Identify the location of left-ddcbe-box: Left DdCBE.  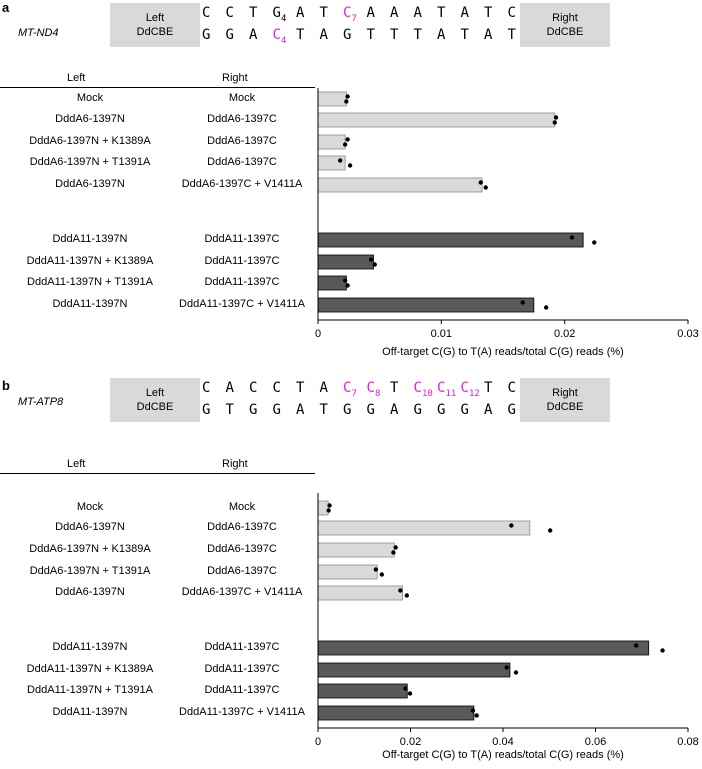
(155, 400).